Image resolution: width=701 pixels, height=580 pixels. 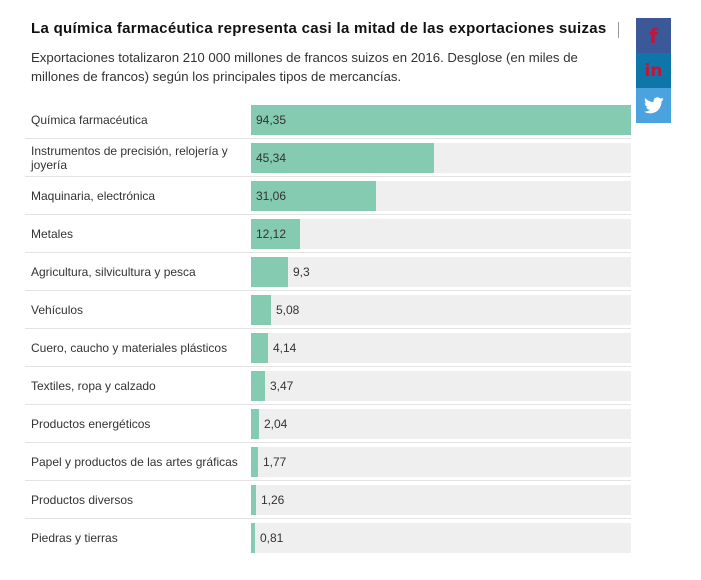 What do you see at coordinates (301, 272) in the screenshot?
I see `value-label: 9,3` at bounding box center [301, 272].